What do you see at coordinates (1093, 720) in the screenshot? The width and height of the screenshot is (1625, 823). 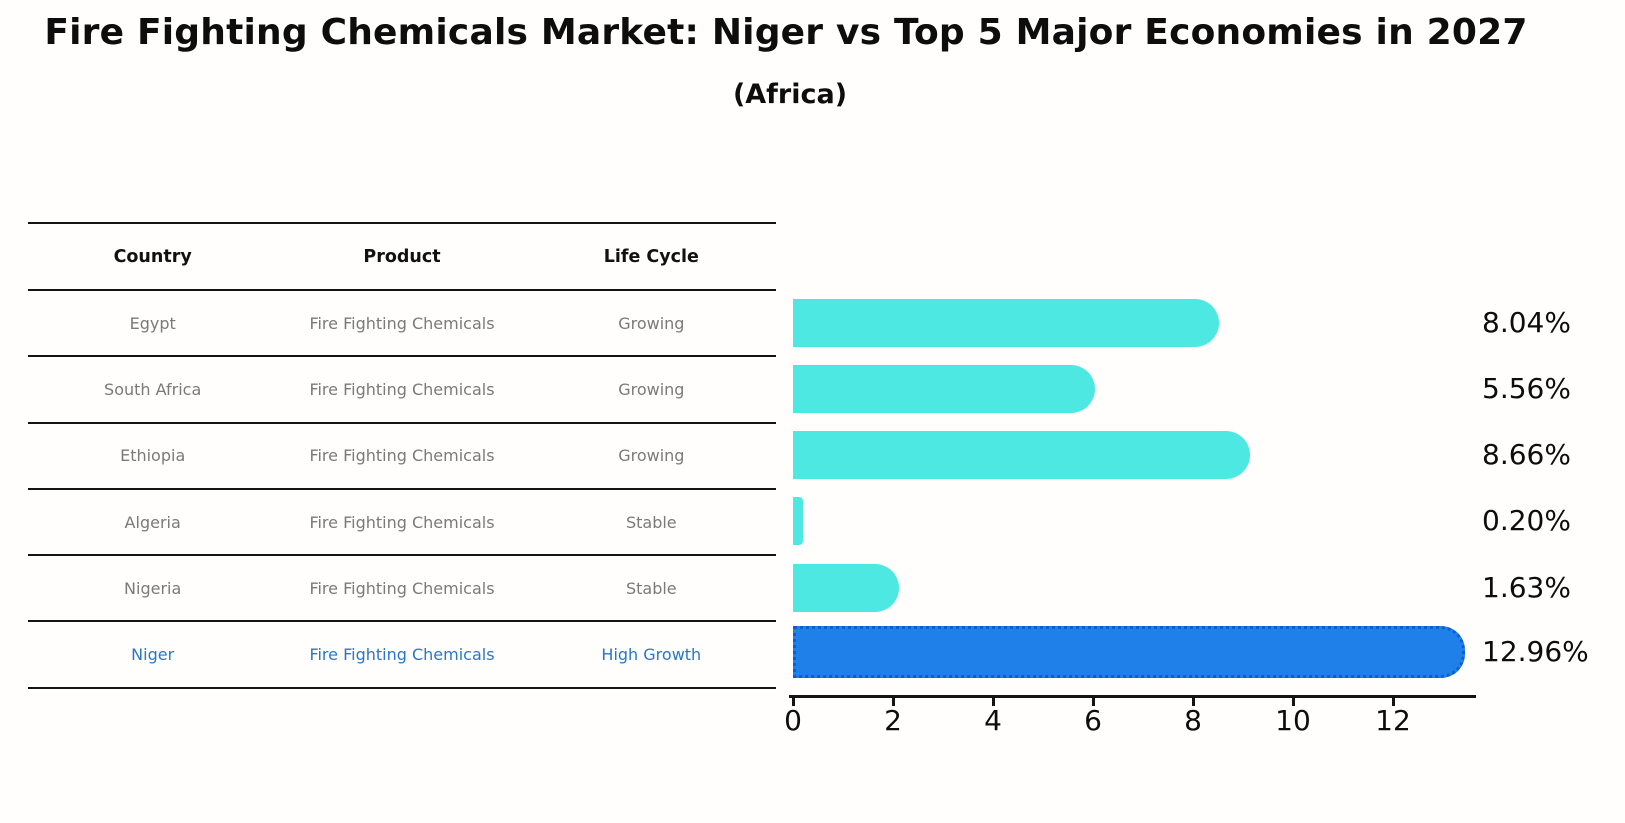 I see `x-tick-label: 6` at bounding box center [1093, 720].